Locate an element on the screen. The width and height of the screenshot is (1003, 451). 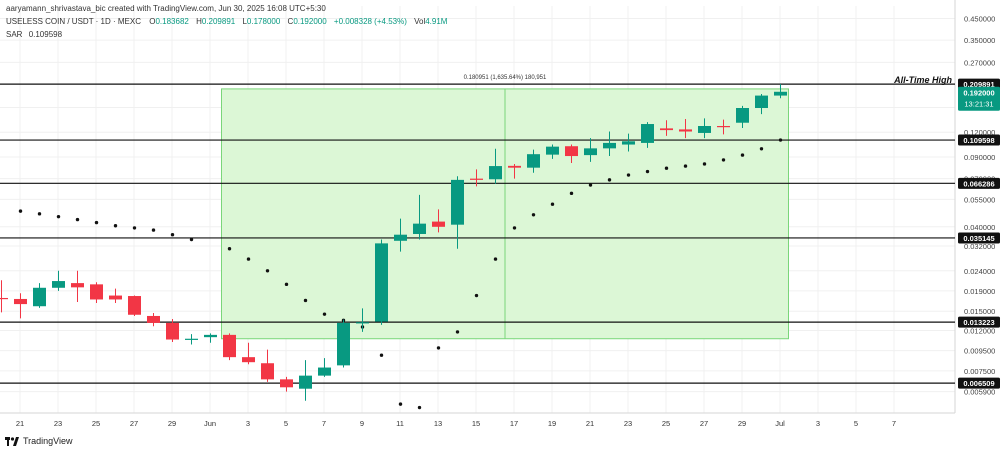
symbol-label: USELESS COIN / USDT · 1D · MEXC is located at coordinates (73, 21).